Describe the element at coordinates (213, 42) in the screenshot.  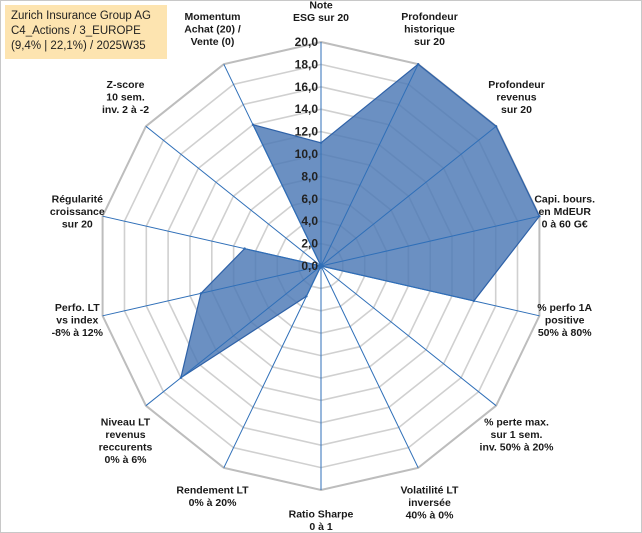
I see `category-label-line: Vente (0)` at that location.